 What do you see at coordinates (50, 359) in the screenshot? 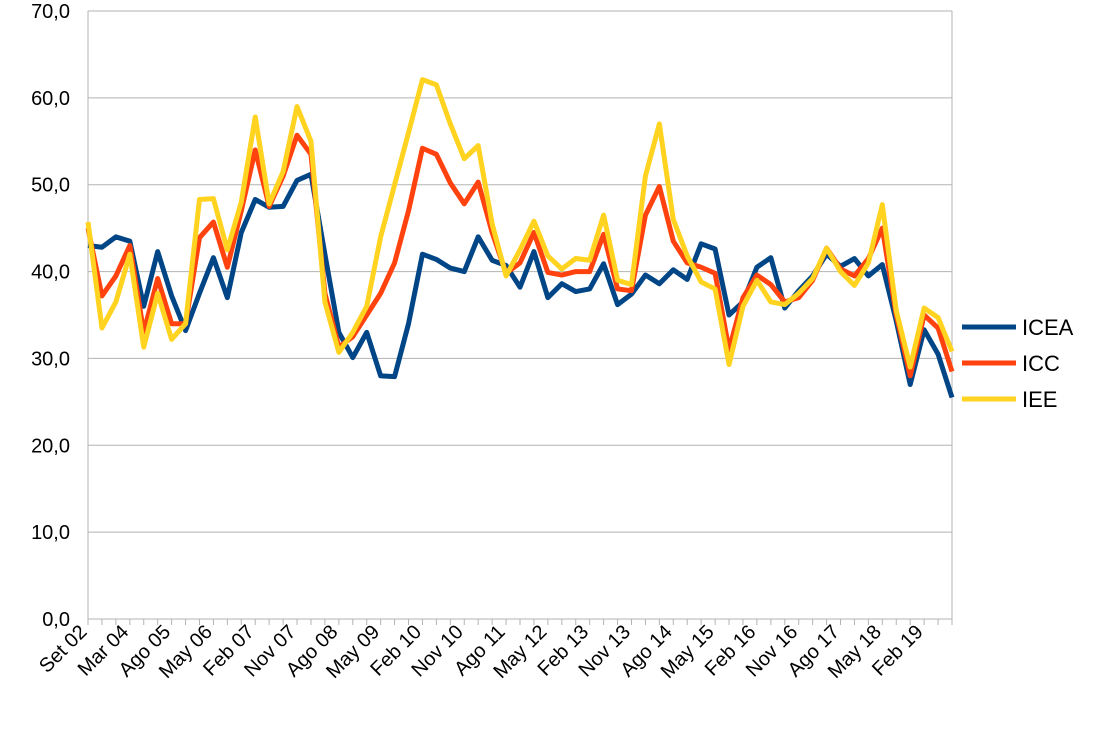
I see `y-tick-label: 30,0` at bounding box center [50, 359].